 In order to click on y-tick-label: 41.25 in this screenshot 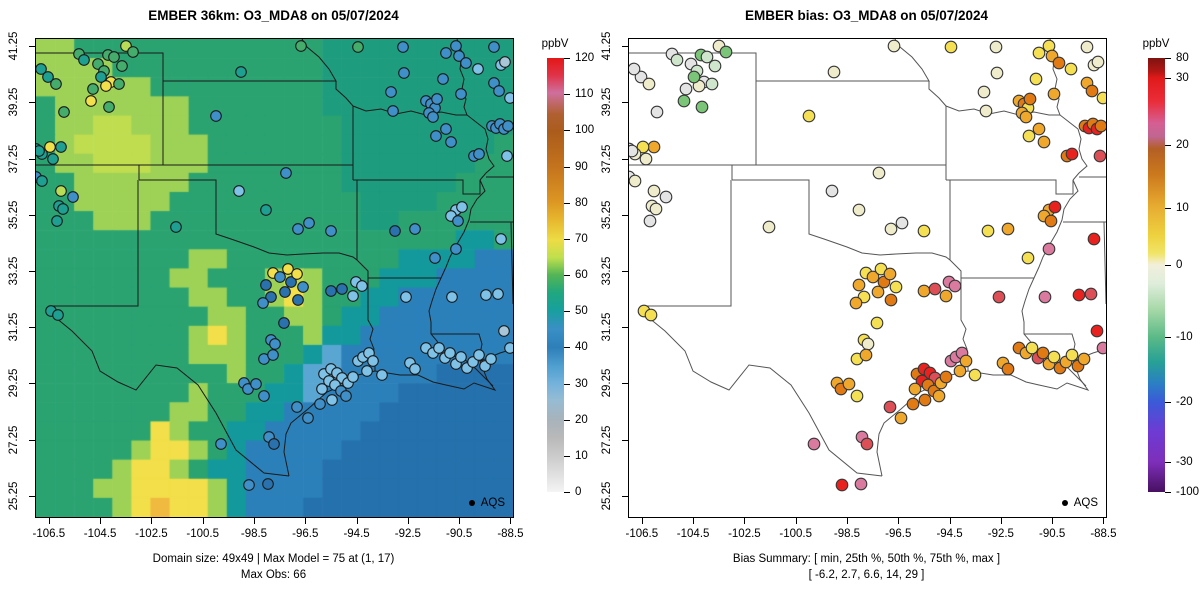, I will do `click(607, 46)`.